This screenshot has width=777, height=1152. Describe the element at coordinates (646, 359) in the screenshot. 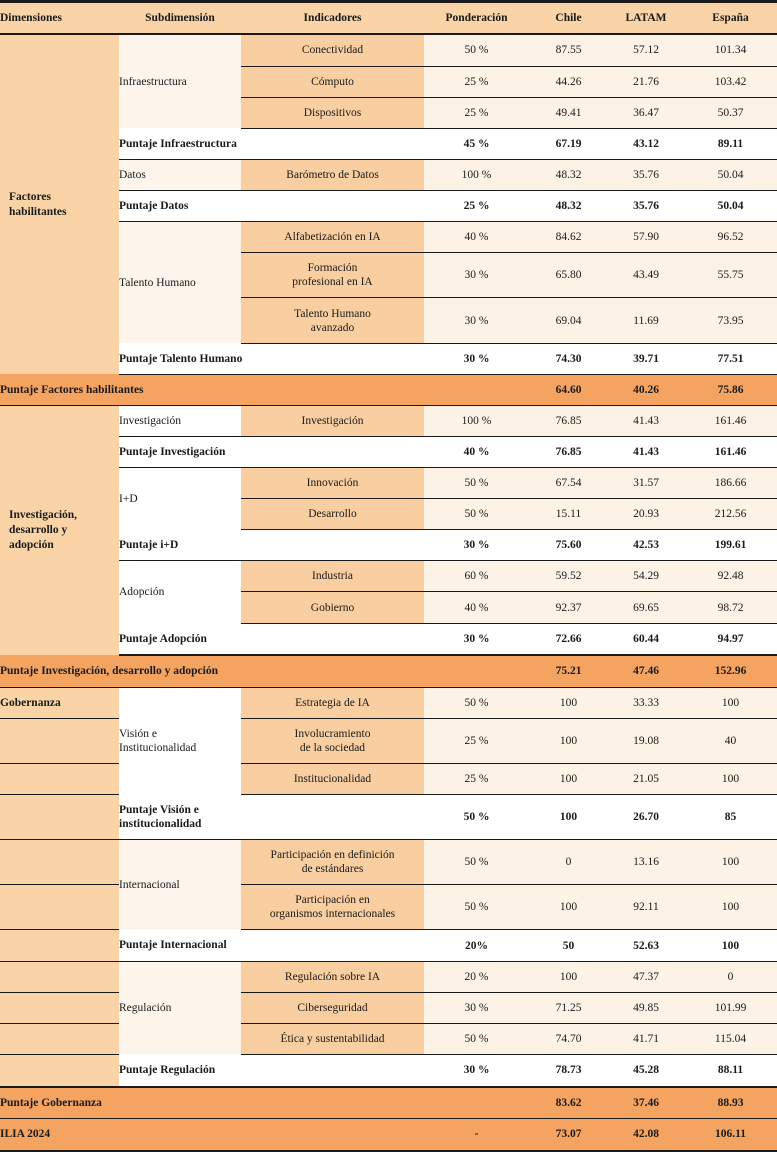

I see `cell-latam: 39.71` at that location.